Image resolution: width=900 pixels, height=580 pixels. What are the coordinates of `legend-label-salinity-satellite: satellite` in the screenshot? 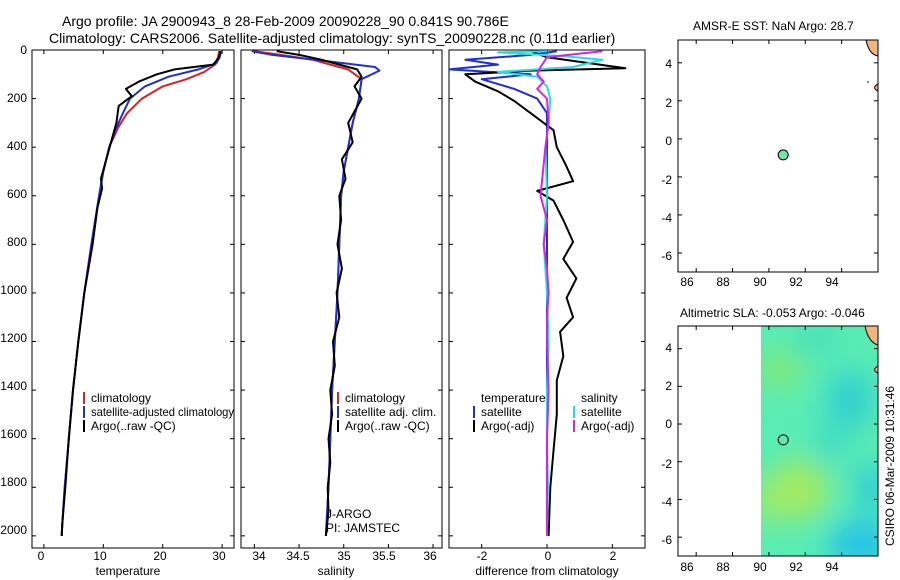 It's located at (601, 412).